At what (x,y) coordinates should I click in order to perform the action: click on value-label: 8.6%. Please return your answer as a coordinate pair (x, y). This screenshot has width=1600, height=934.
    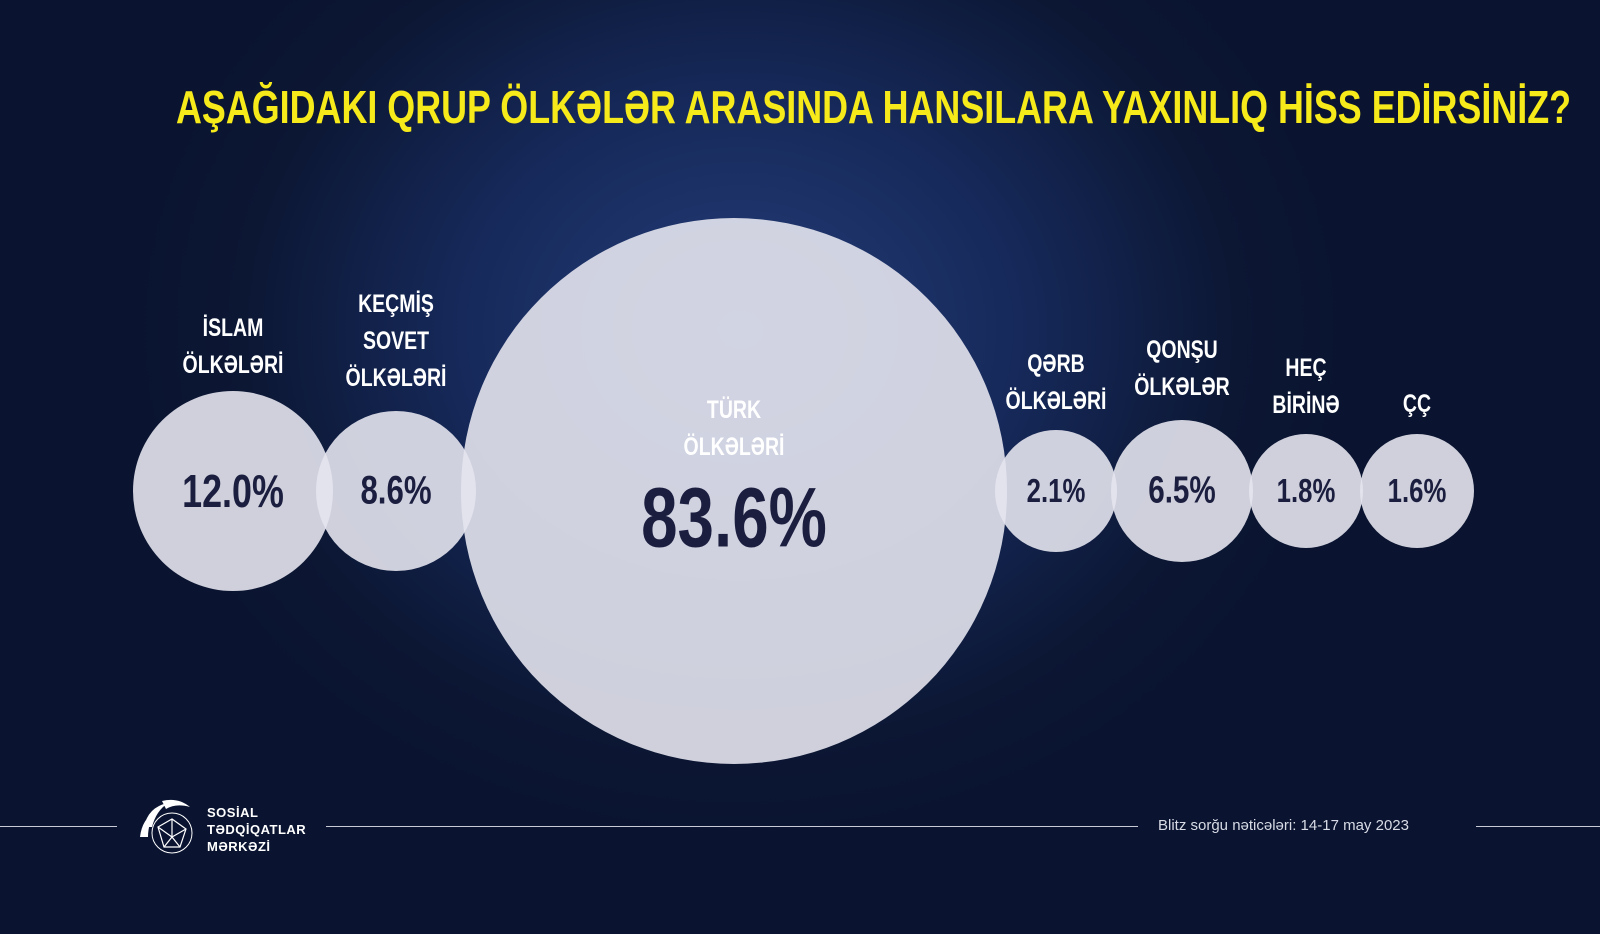
    Looking at the image, I should click on (396, 490).